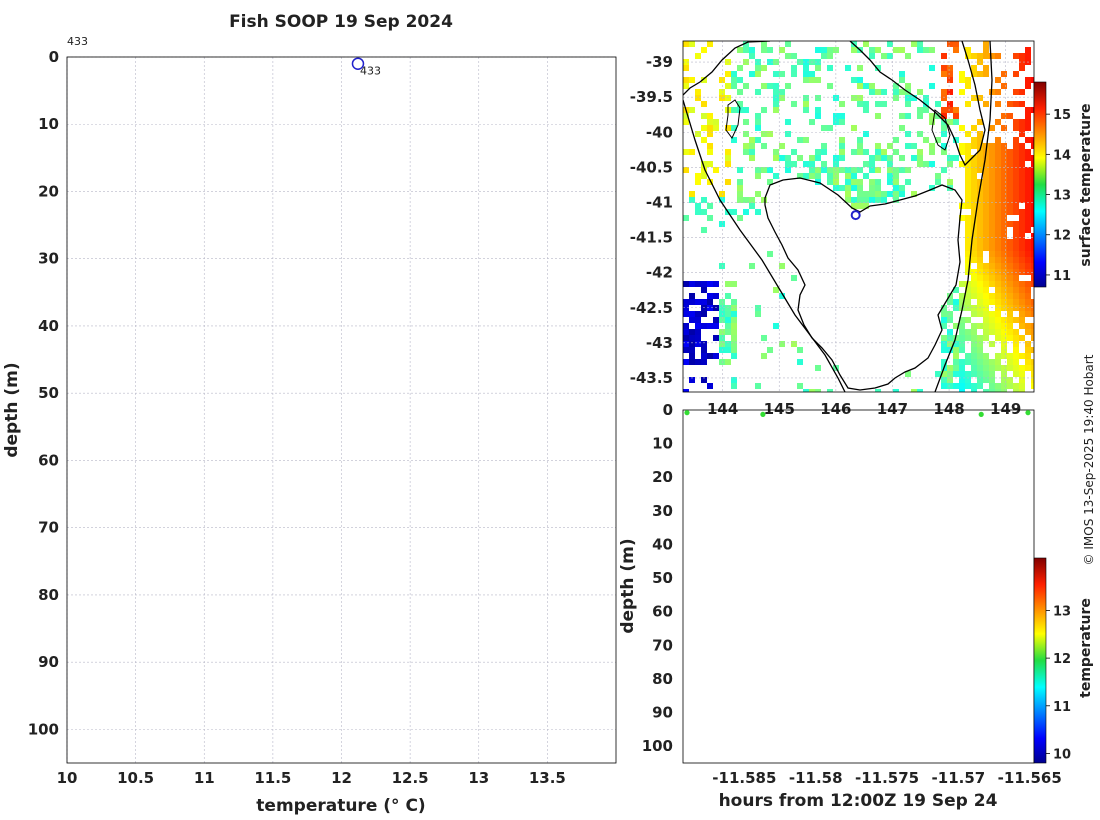 This screenshot has width=1100, height=820. Describe the element at coordinates (366, 67) in the screenshot. I see `profile-points: 433` at that location.